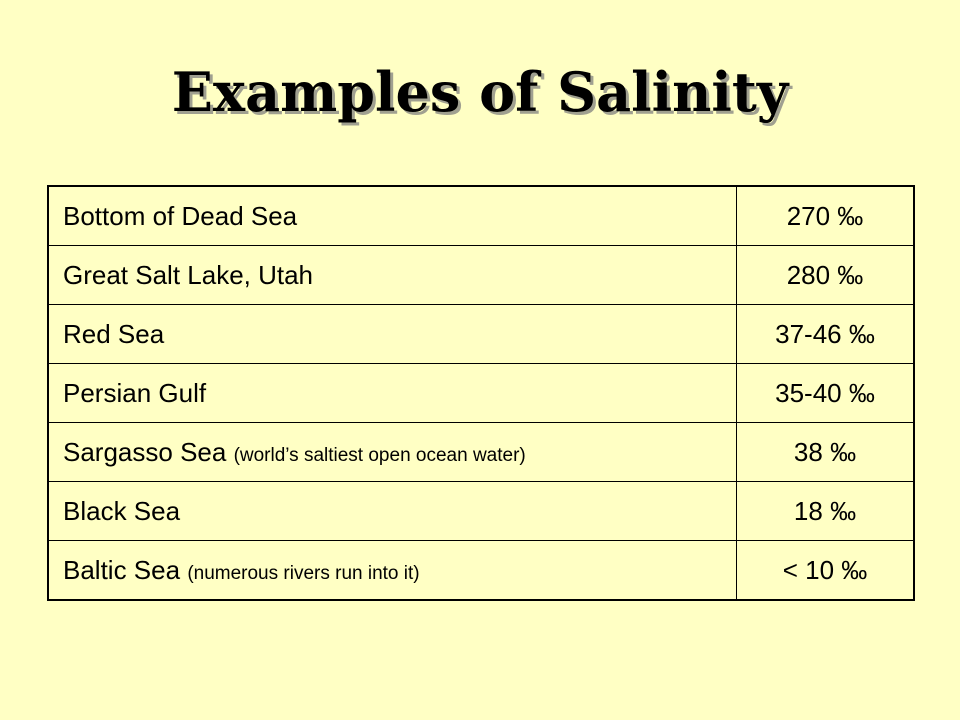 The image size is (960, 720). What do you see at coordinates (135, 392) in the screenshot?
I see `location-name: Persian Gulf` at bounding box center [135, 392].